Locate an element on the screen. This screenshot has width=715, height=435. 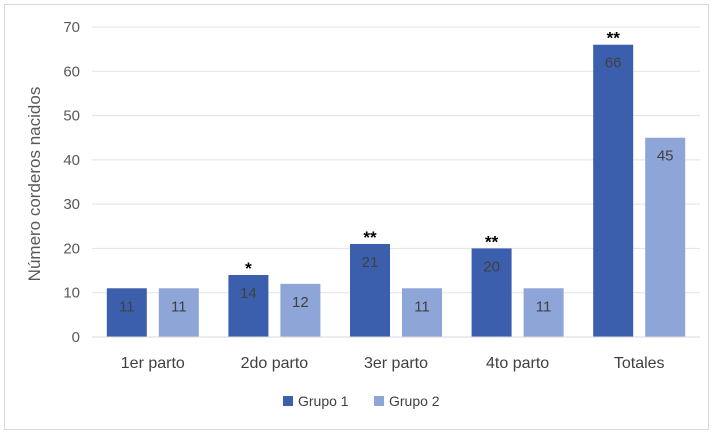
x-category-label: 1er parto is located at coordinates (153, 363).